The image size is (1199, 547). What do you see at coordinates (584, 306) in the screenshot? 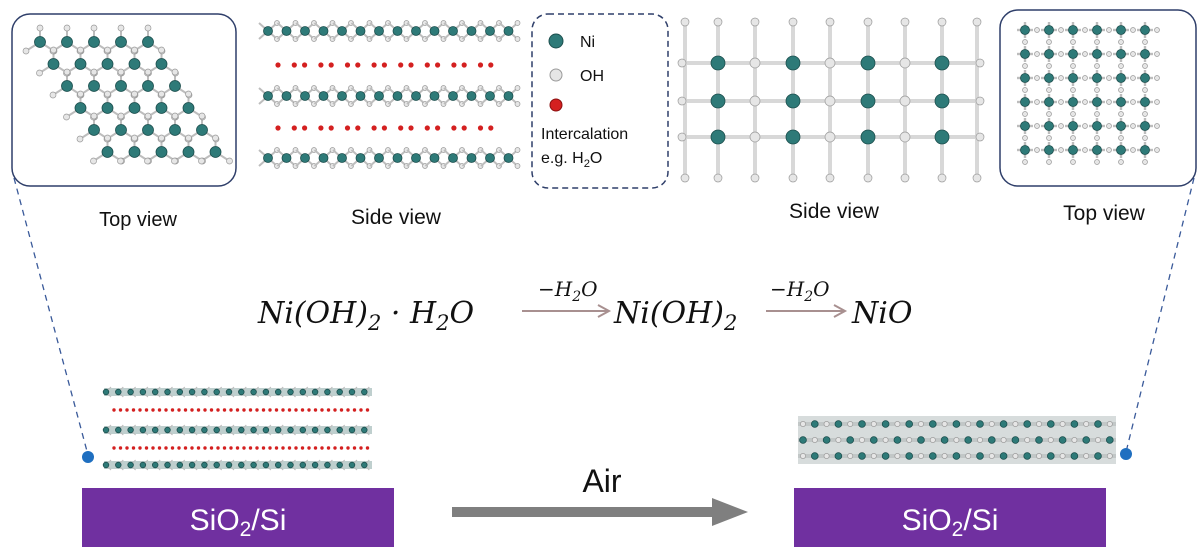
I see `reaction-equation: Ni(OH)2 · H2O −H2O Ni(OH)2 −H2O NiO` at bounding box center [584, 306].